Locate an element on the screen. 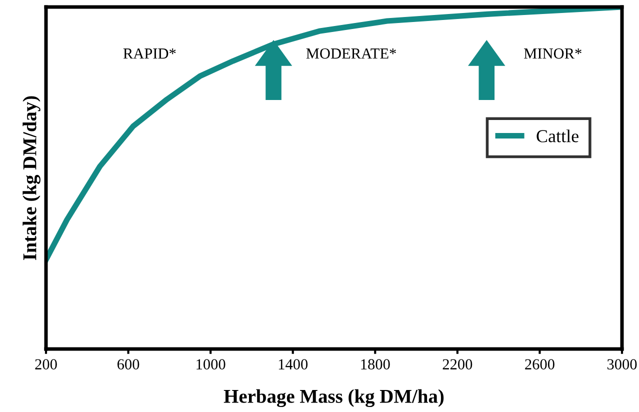 This screenshot has height=412, width=639. x-tick-label: 200 is located at coordinates (46, 364).